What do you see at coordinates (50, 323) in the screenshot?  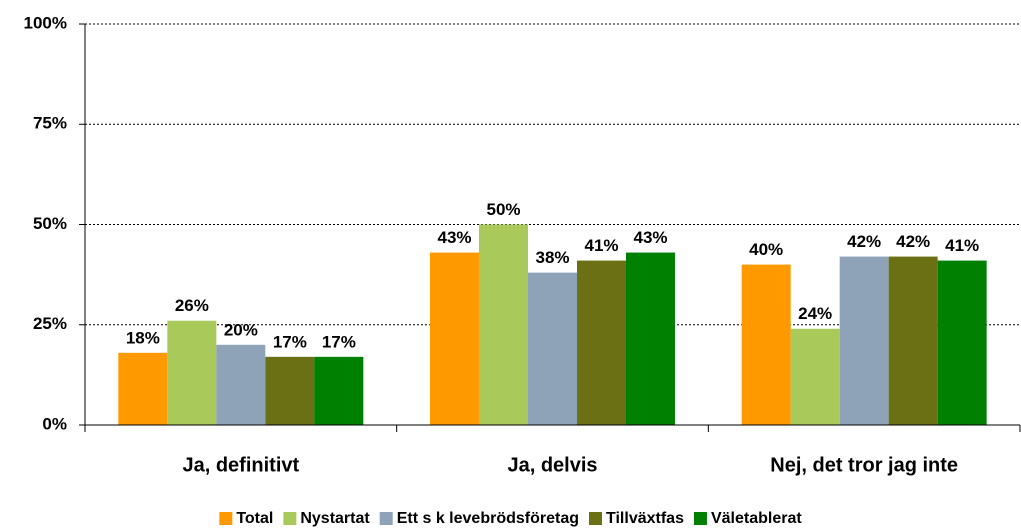 I see `y-tick-label: 25%` at bounding box center [50, 323].